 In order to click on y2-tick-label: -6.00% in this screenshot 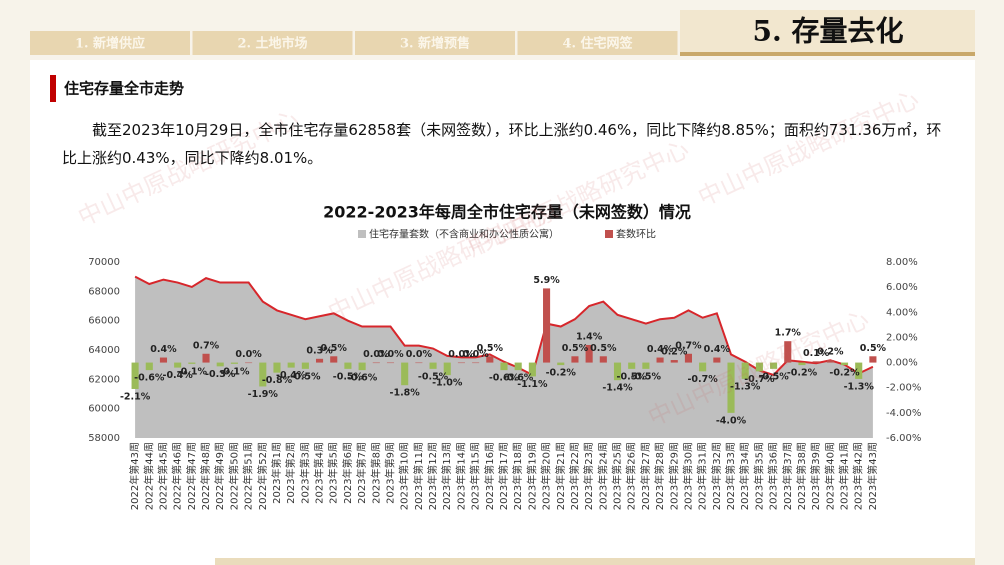, I will do `click(903, 438)`.